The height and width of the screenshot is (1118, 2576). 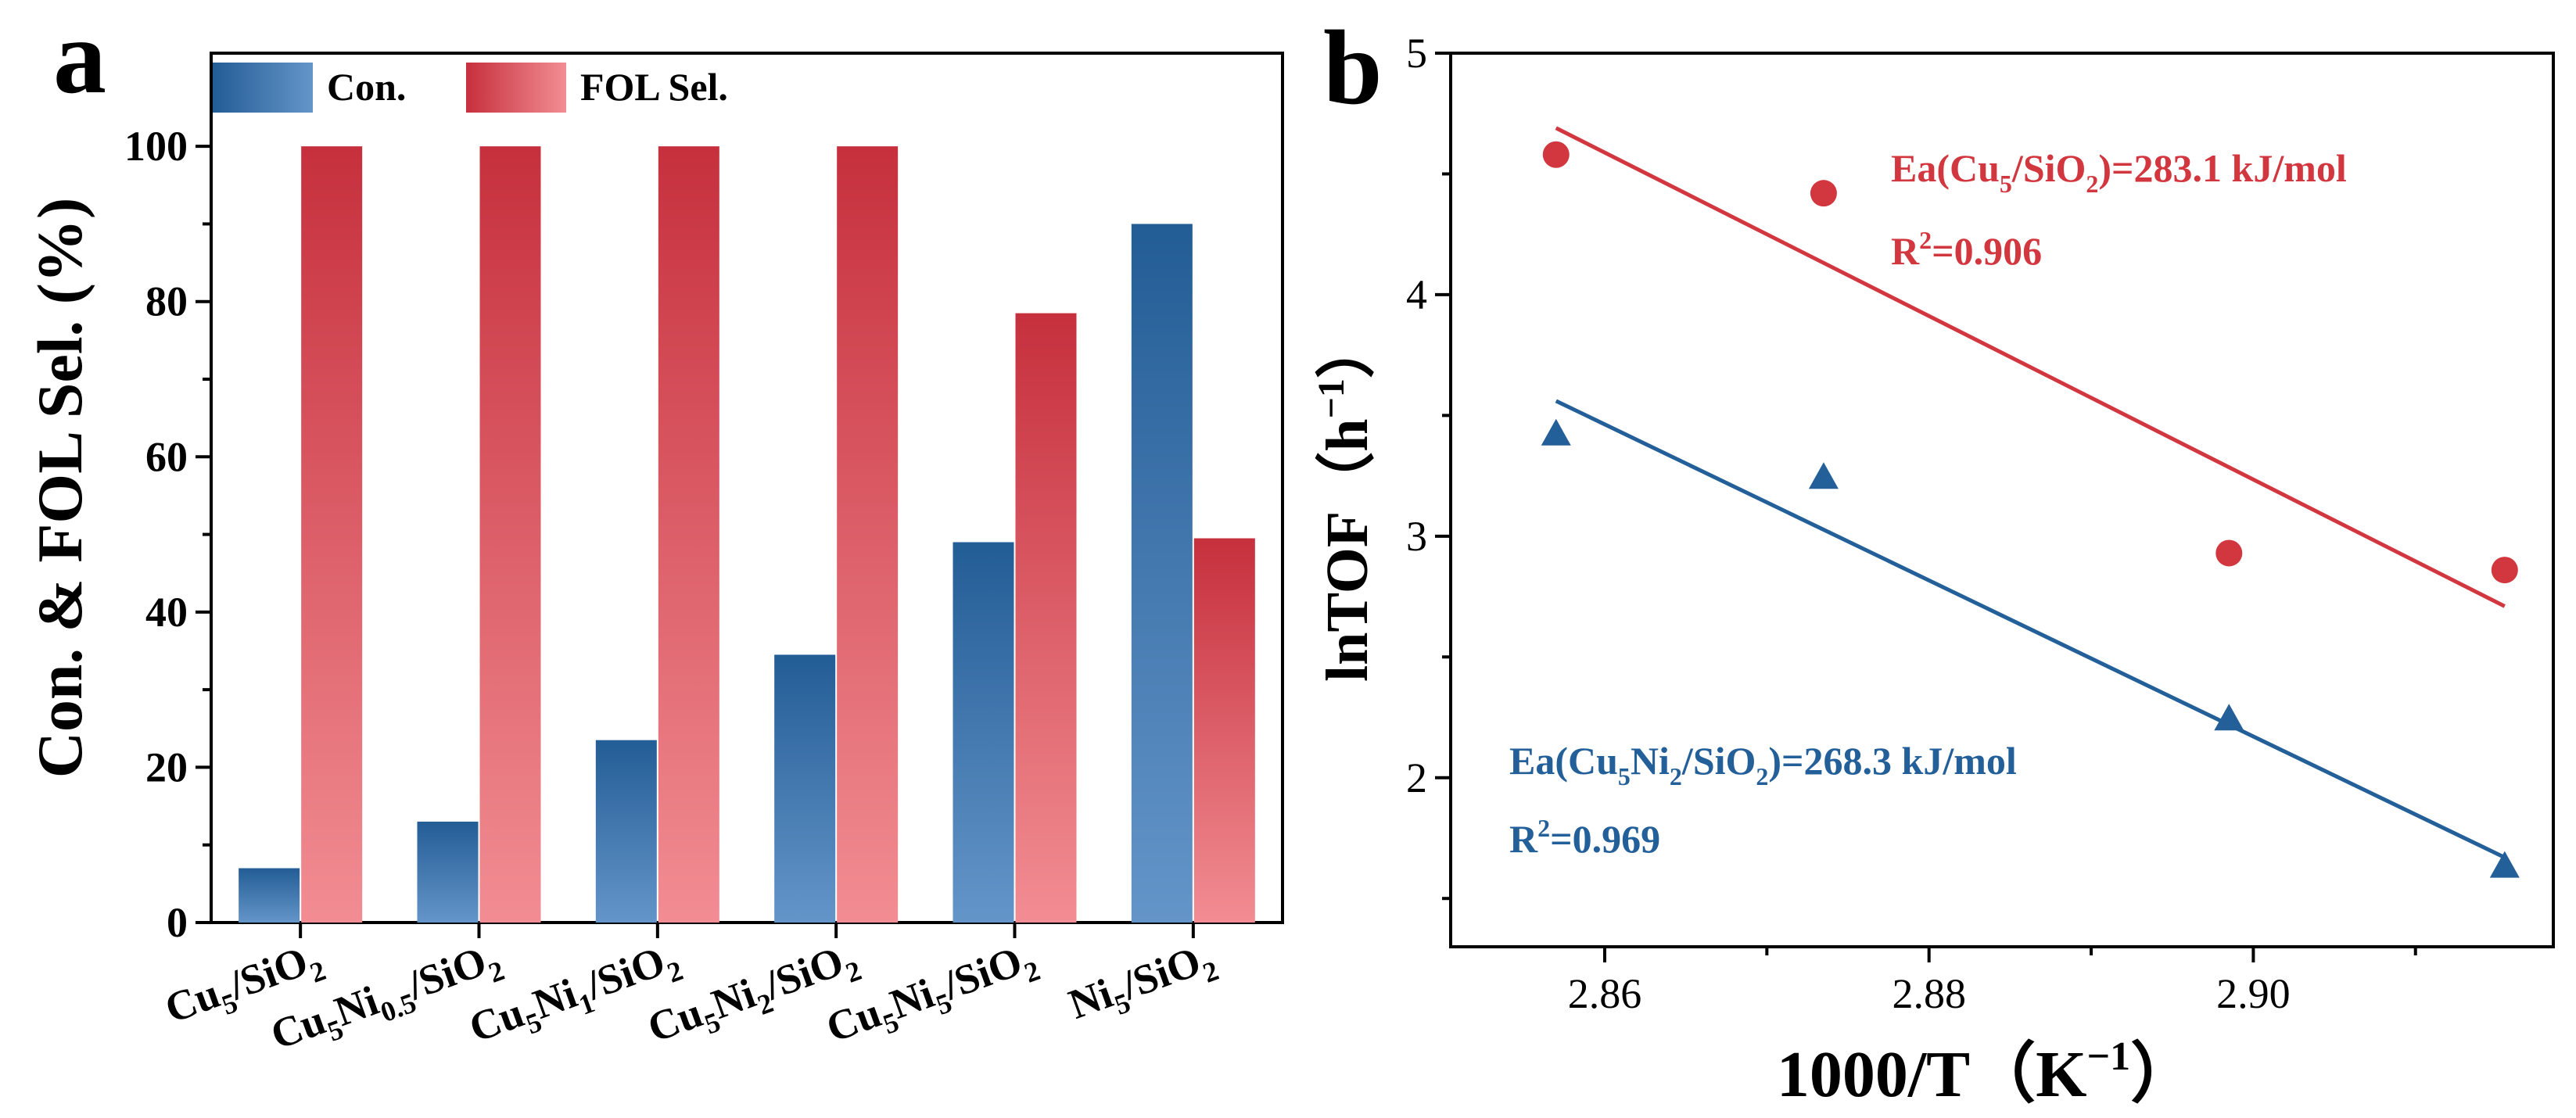 I want to click on legend-con-swatch, so click(x=263, y=88).